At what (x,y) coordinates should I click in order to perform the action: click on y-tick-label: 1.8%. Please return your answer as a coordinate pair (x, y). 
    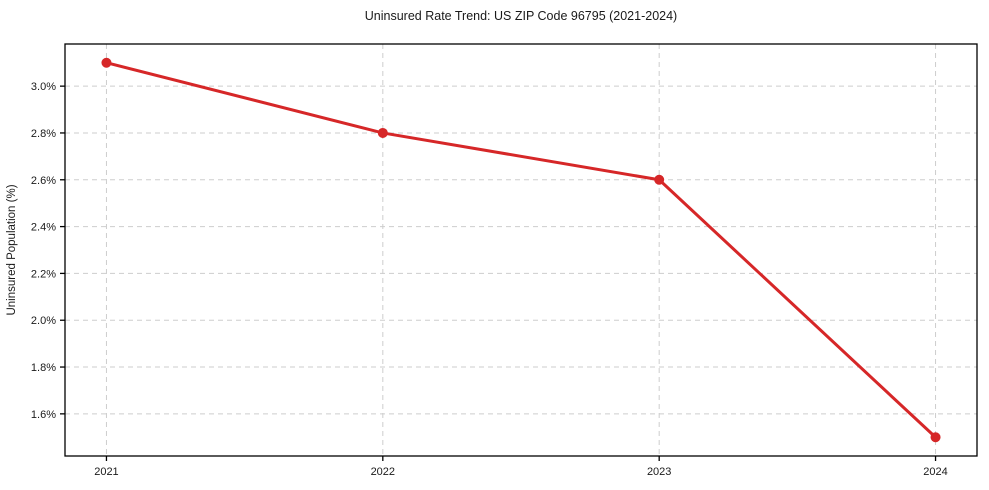
    Looking at the image, I should click on (43, 368).